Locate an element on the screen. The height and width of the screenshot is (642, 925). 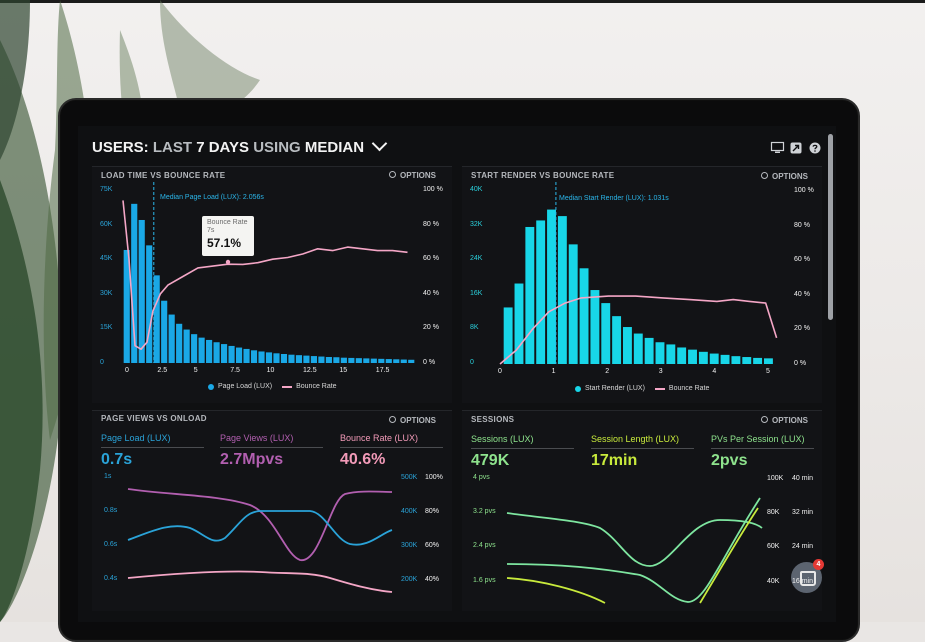
y-tick-right: 60 % is located at coordinates (431, 259).